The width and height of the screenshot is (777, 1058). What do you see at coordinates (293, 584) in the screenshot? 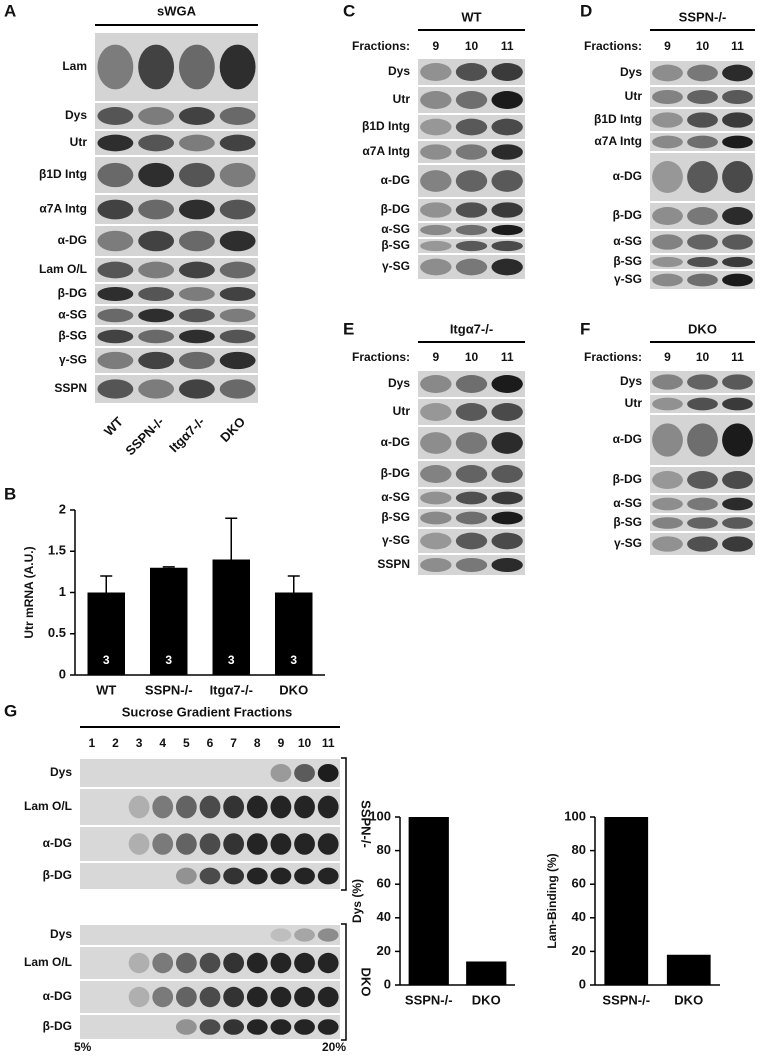
I see `error-bar` at bounding box center [293, 584].